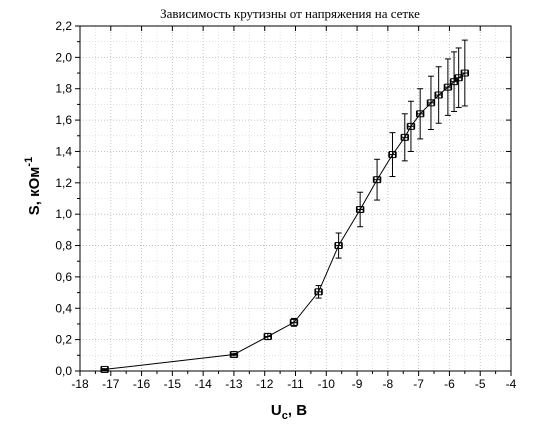 This screenshot has height=438, width=551. Describe the element at coordinates (418, 384) in the screenshot. I see `x-tick-label: -7` at that location.